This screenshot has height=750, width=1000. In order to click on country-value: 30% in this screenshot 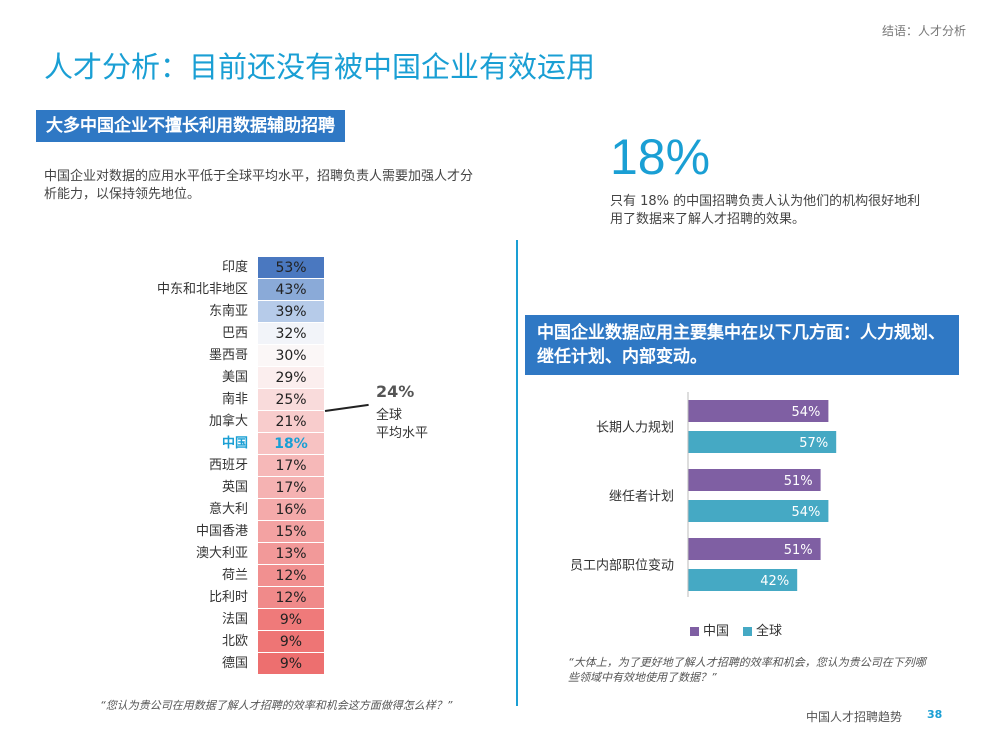, I will do `click(291, 356)`.